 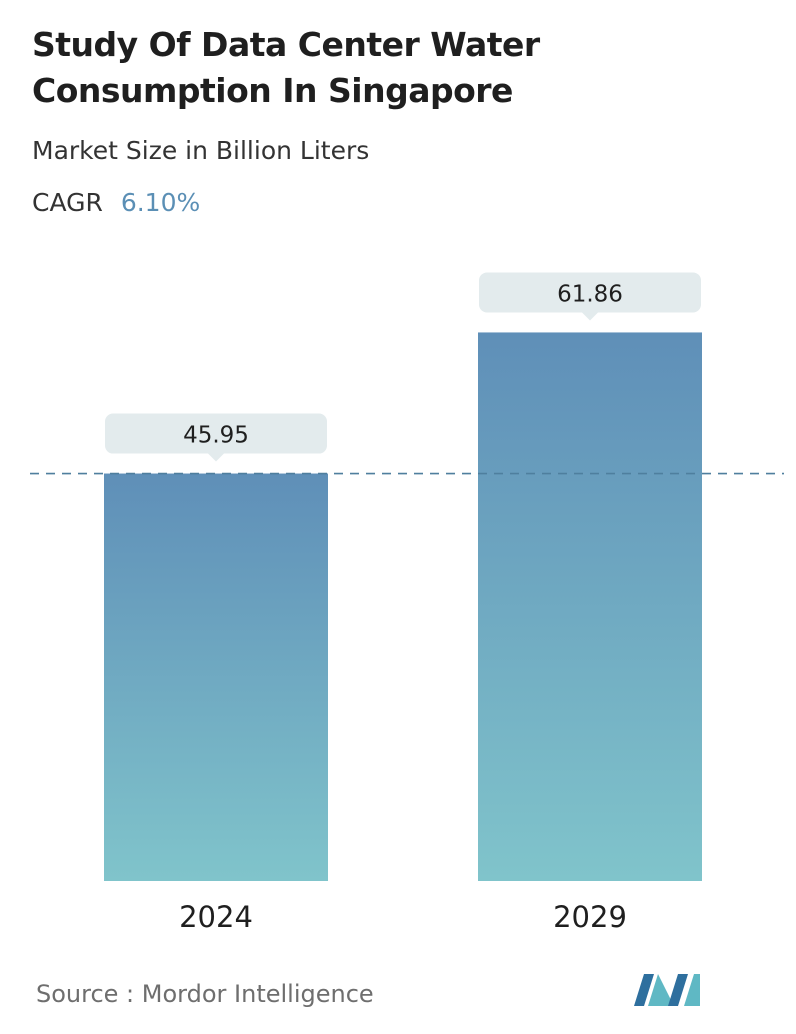 I want to click on value-label-2024: 45.95, so click(x=216, y=437).